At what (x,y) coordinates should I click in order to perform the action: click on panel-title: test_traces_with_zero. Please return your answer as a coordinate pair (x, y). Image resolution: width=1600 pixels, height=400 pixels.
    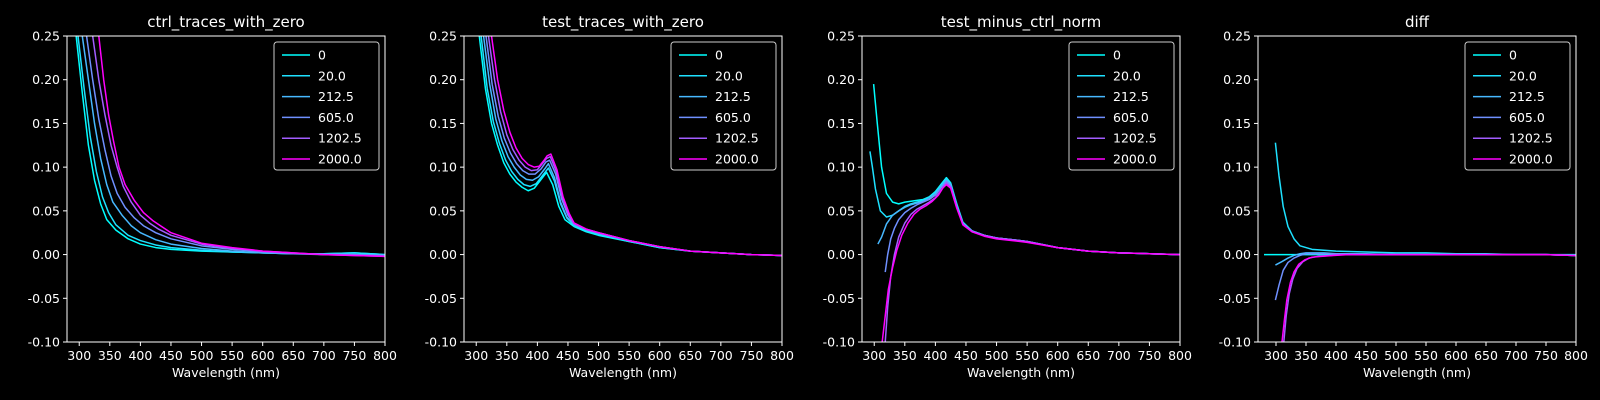
    Looking at the image, I should click on (623, 22).